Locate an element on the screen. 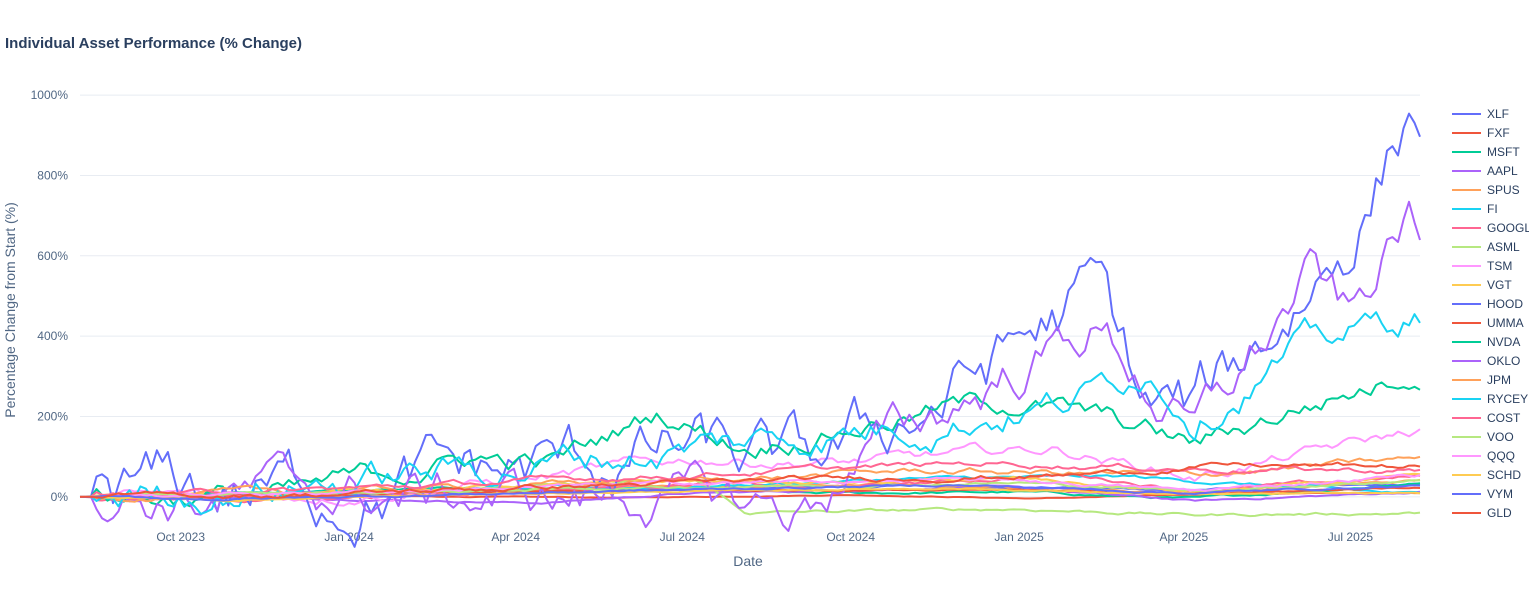  legend-item-schd: SCHD is located at coordinates (1486, 475).